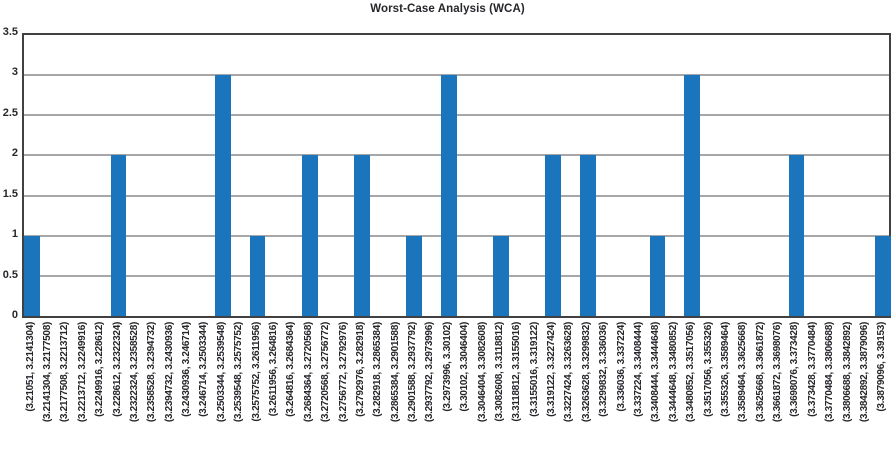 This screenshot has height=449, width=895. What do you see at coordinates (10, 274) in the screenshot?
I see `y-tick-label: 0.5` at bounding box center [10, 274].